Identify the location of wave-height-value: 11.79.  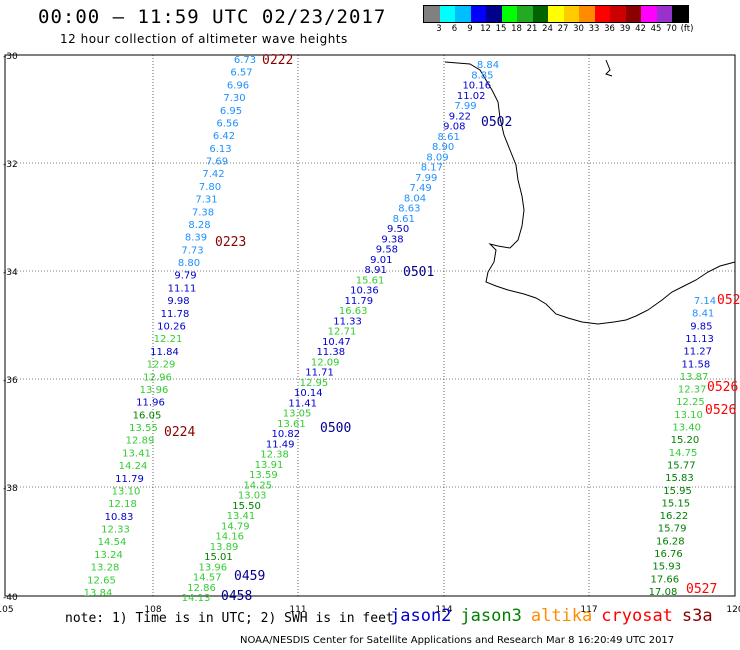
(359, 301).